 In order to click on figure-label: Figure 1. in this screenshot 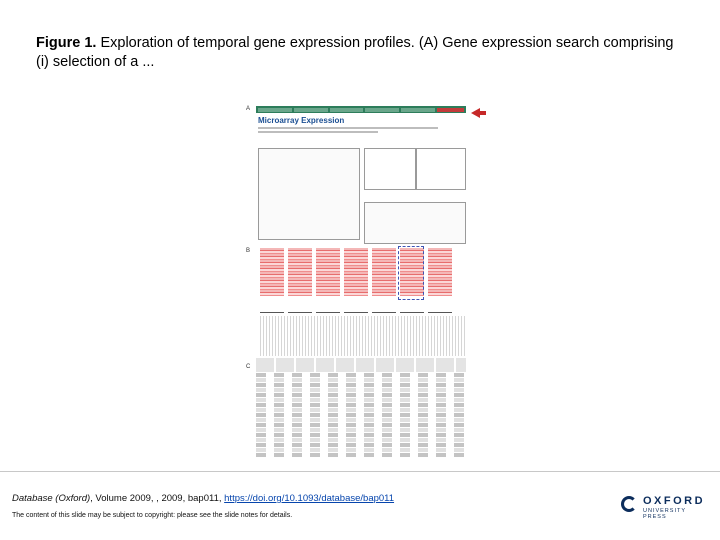, I will do `click(66, 43)`.